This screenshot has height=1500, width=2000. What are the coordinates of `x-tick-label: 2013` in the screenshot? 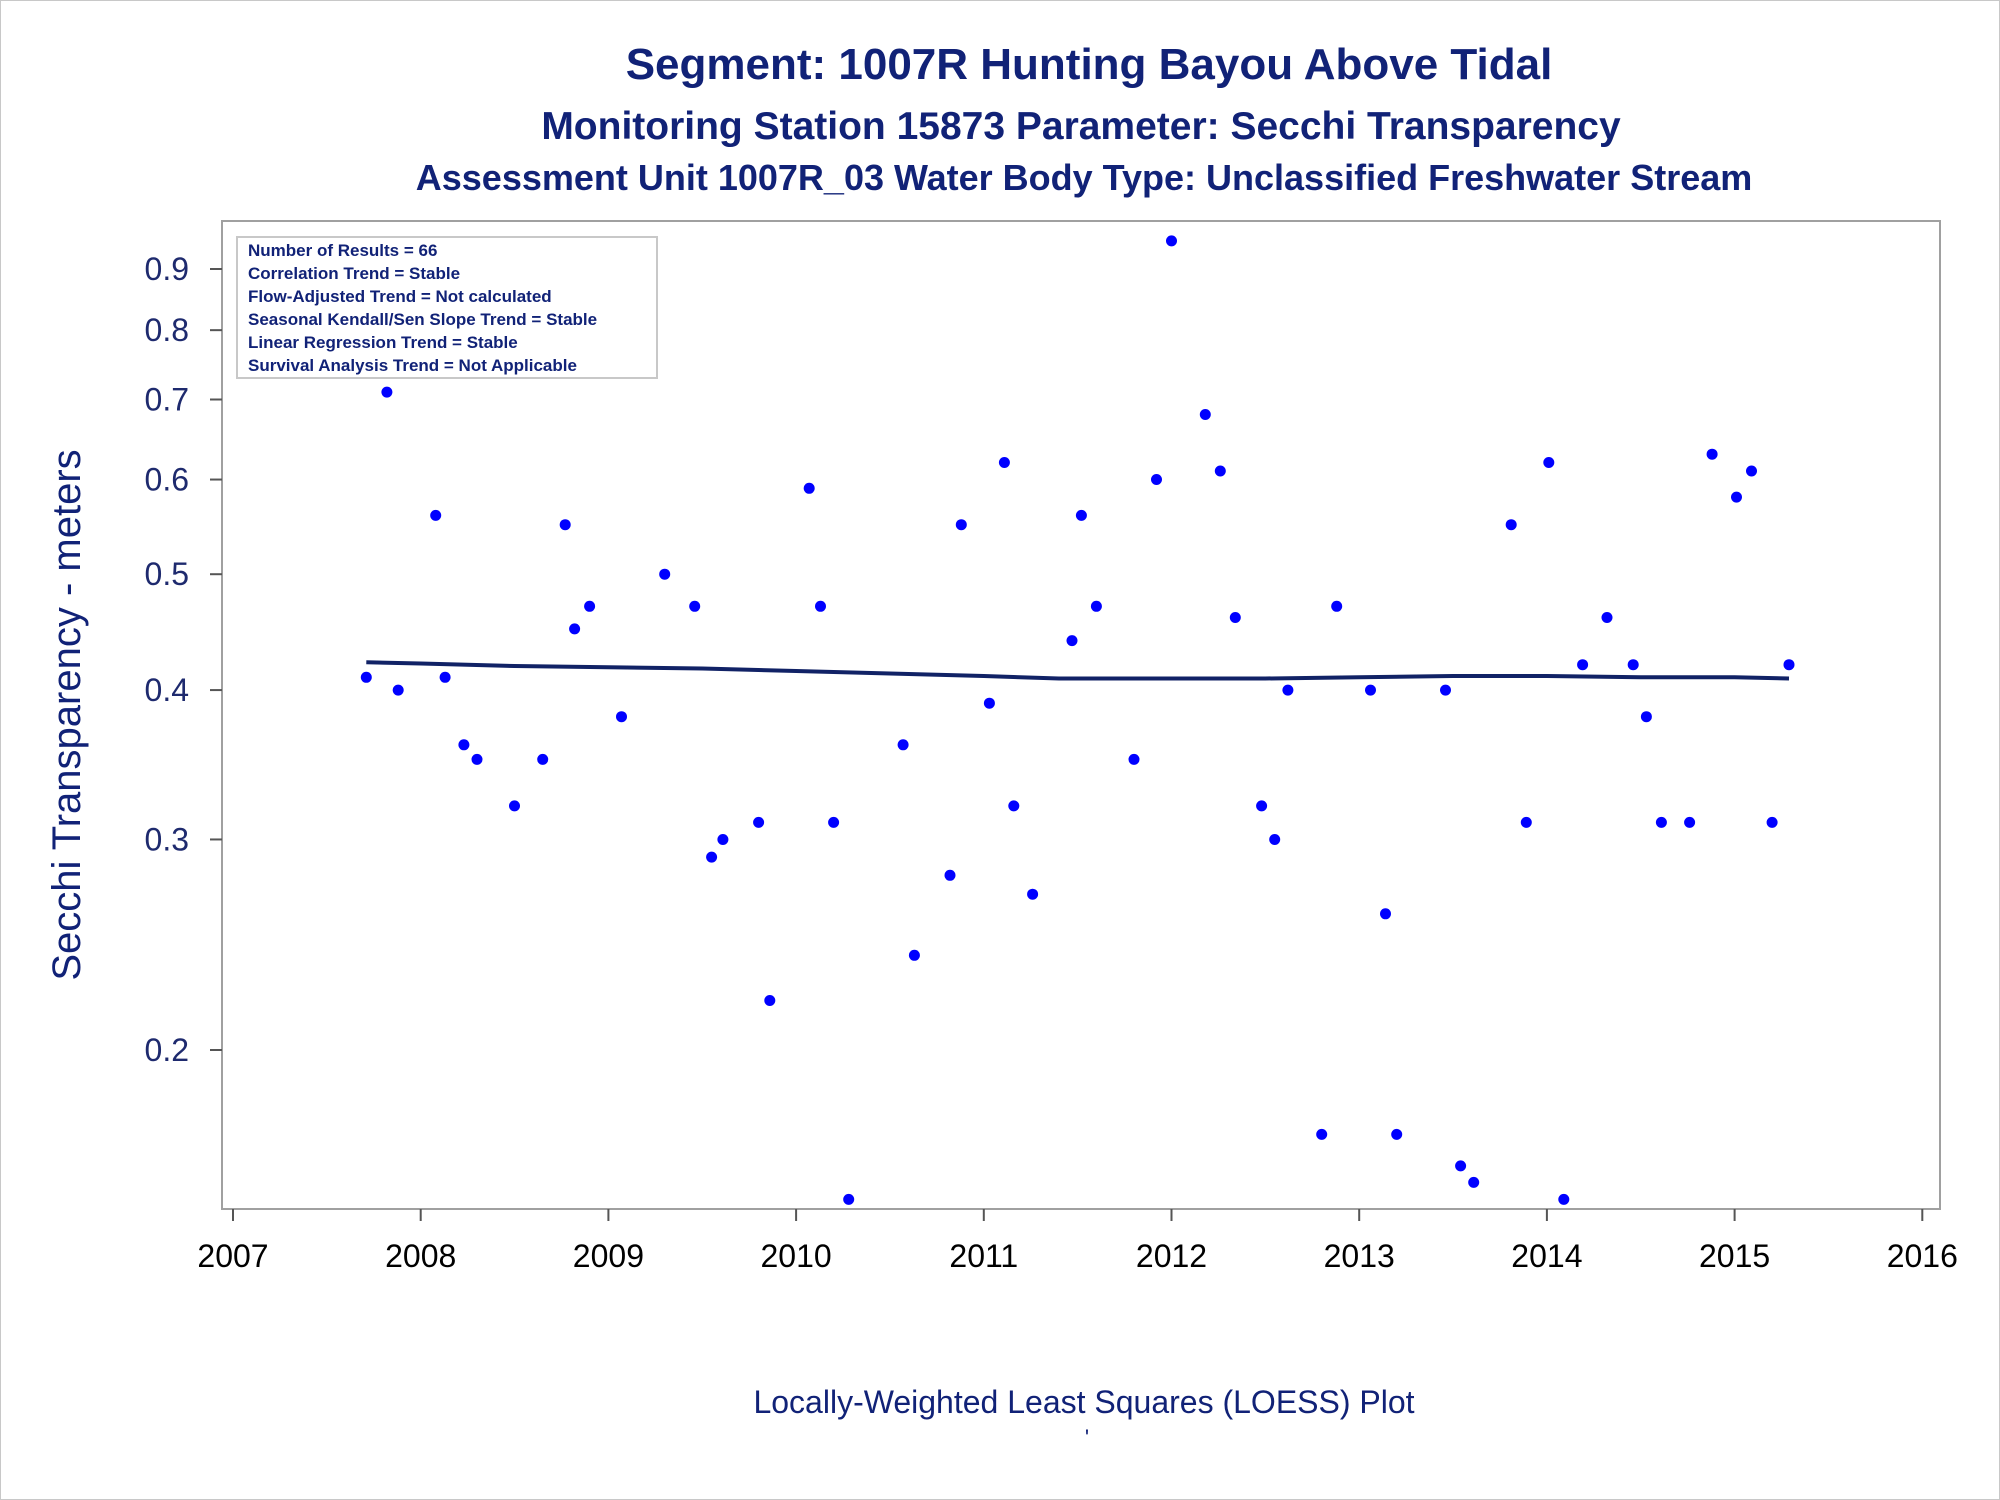 It's located at (1359, 1256).